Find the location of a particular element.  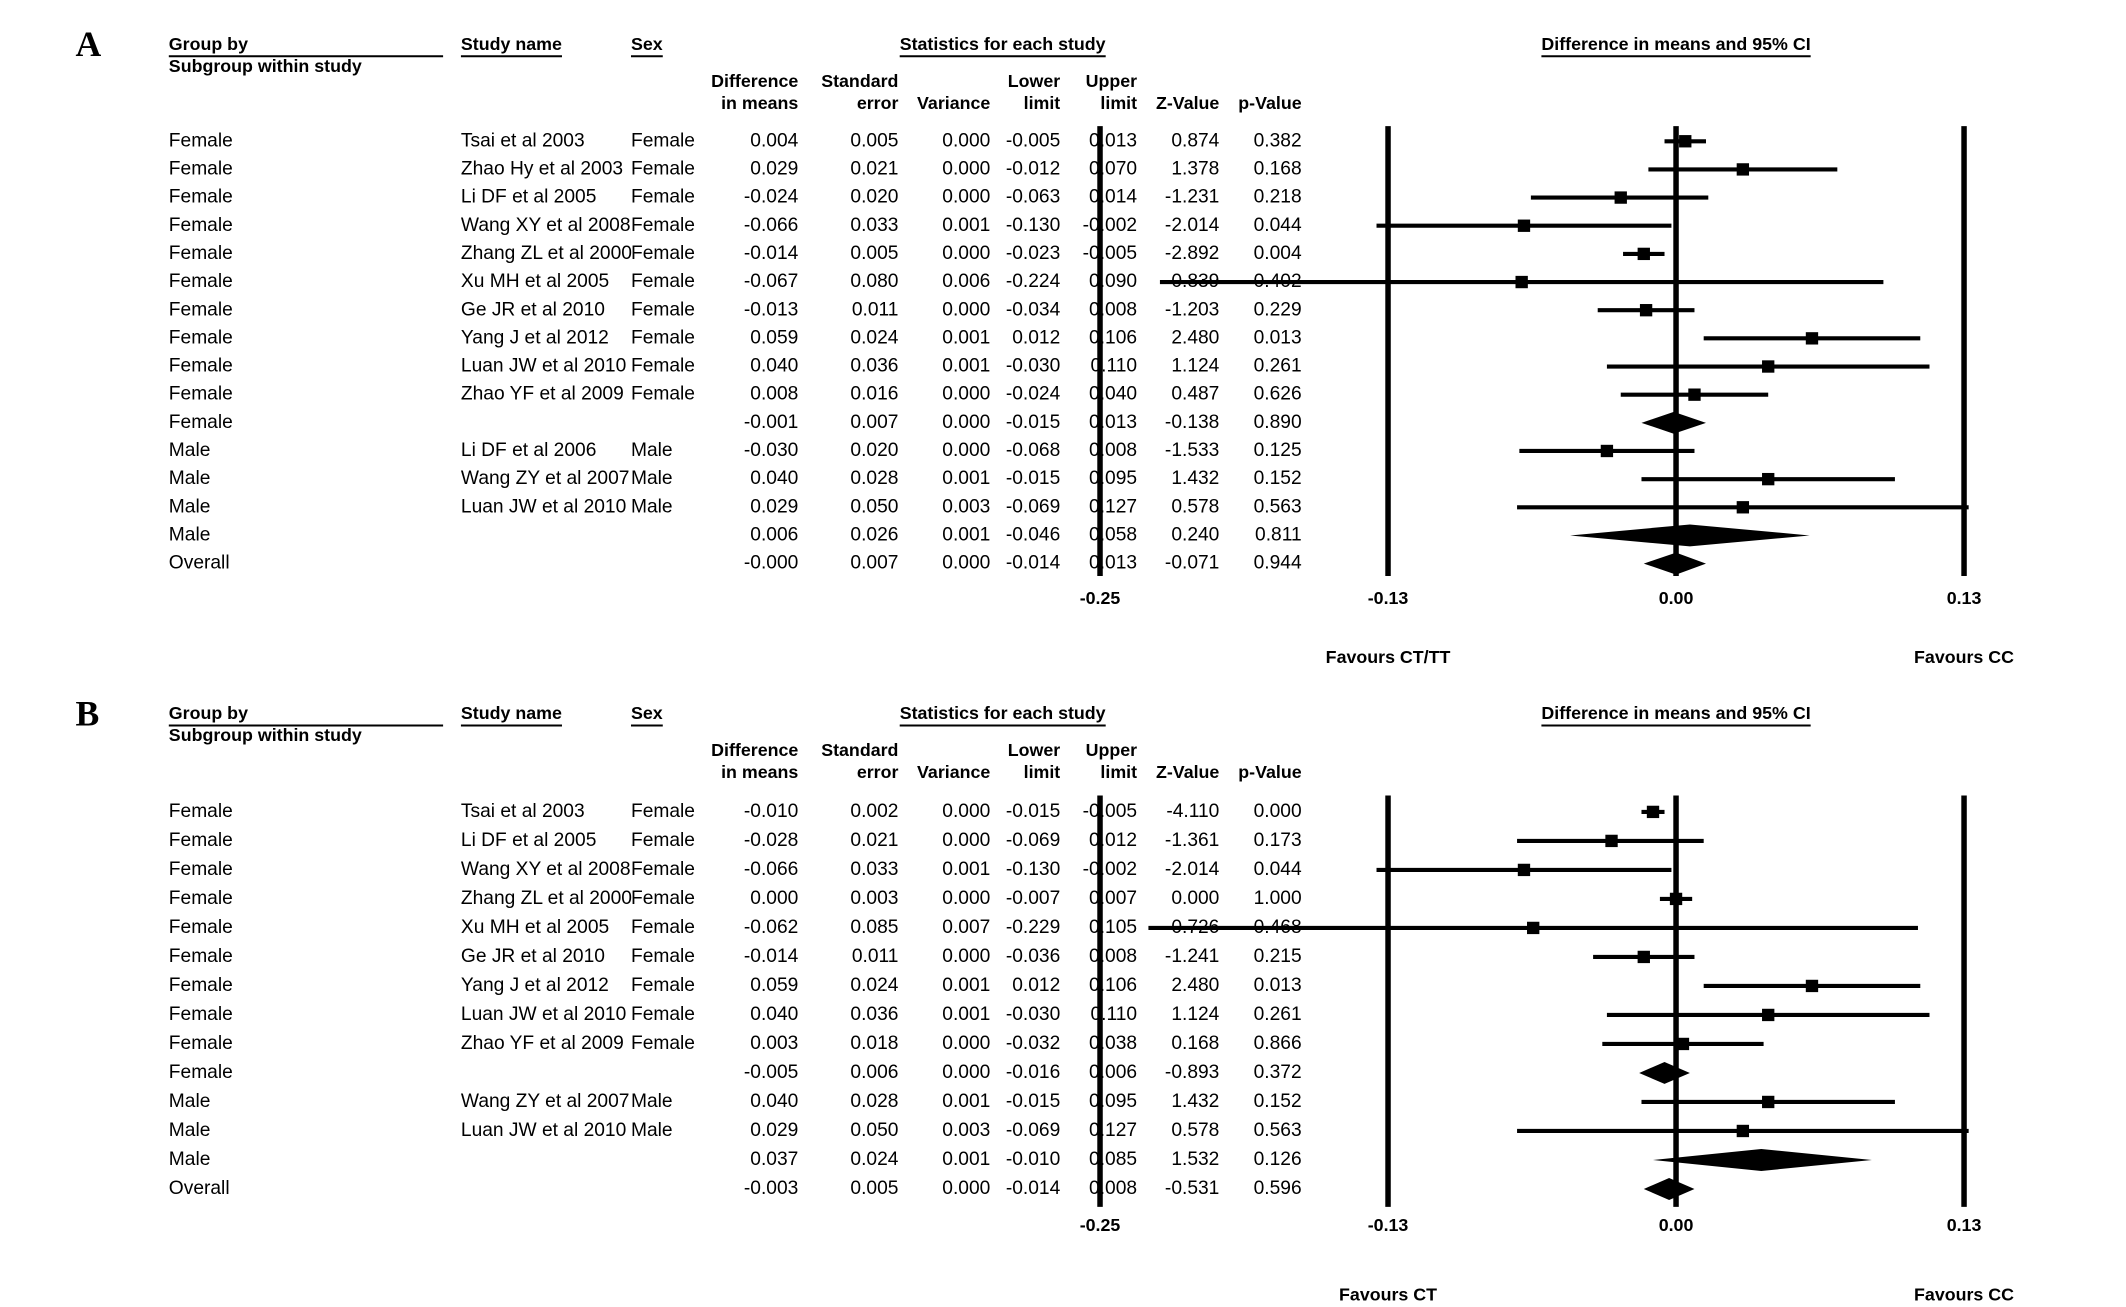

group-header: Group by is located at coordinates (208, 713).